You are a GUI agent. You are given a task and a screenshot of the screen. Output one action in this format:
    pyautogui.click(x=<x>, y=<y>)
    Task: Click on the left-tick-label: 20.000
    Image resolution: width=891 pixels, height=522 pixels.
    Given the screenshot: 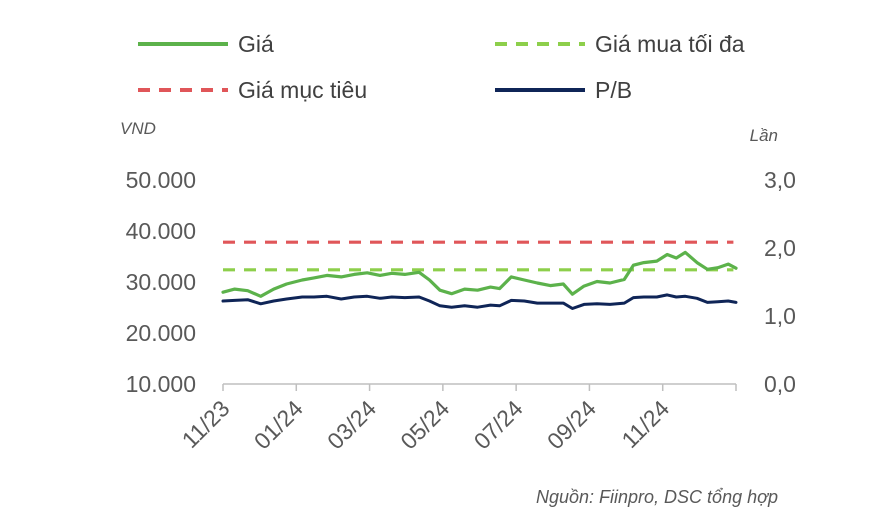 What is the action you would take?
    pyautogui.click(x=161, y=333)
    